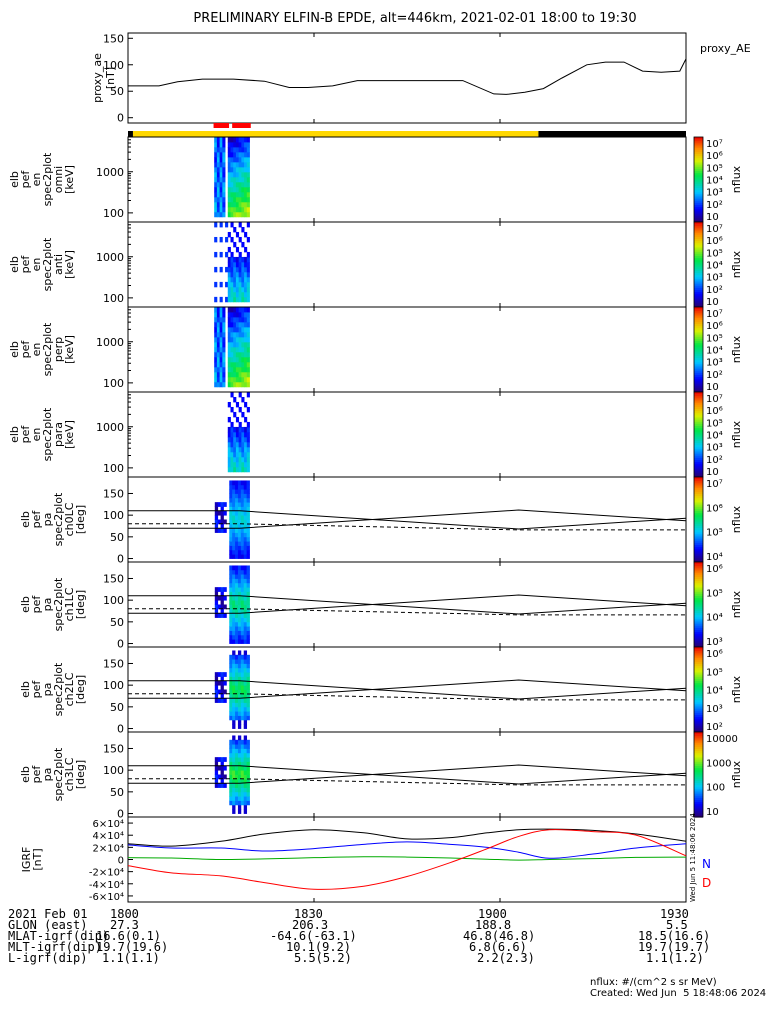 This screenshot has width=775, height=1031. What do you see at coordinates (407, 78) in the screenshot?
I see `proxy-ae-frame` at bounding box center [407, 78].